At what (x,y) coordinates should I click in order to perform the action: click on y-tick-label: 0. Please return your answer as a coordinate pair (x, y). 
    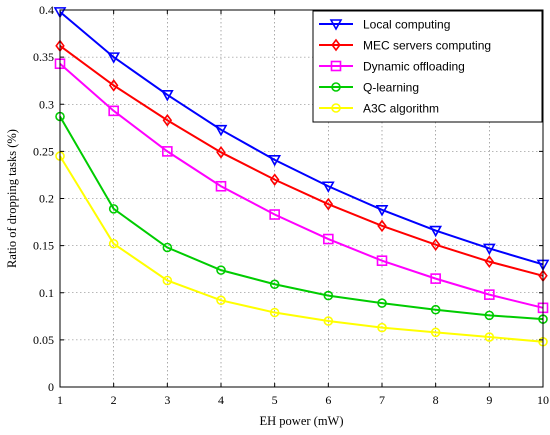
    Looking at the image, I should click on (51, 387).